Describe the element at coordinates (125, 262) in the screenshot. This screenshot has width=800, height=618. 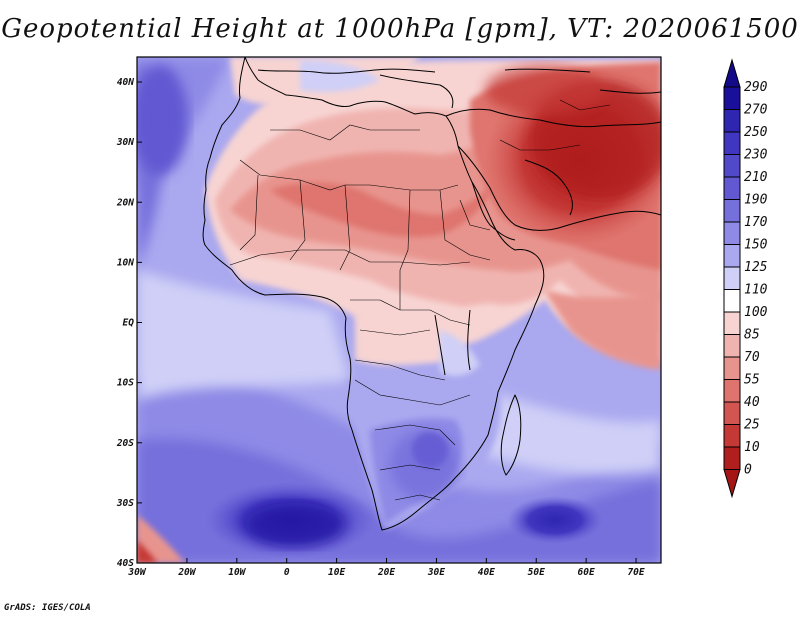
I see `lat-tick-label: 10N` at that location.